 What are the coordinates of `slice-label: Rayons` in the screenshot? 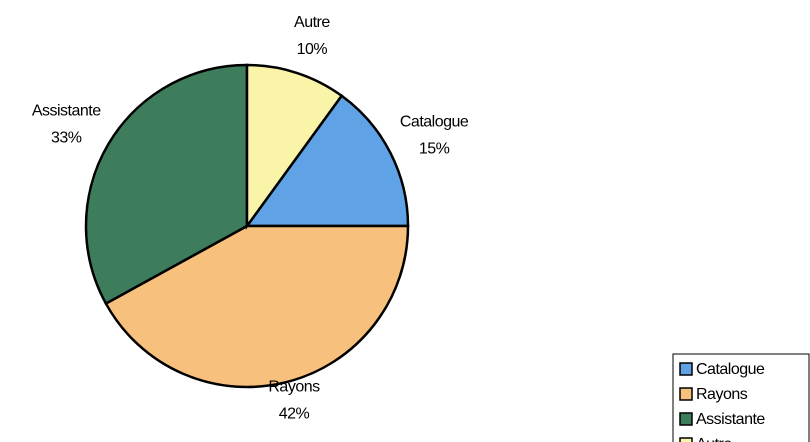 It's located at (294, 387).